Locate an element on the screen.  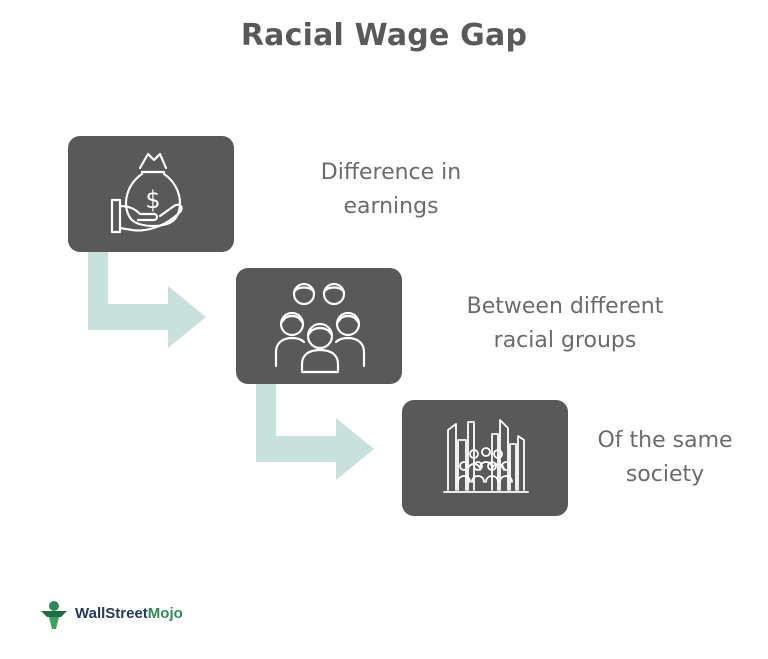
step-label-3: Of the same society is located at coordinates (665, 457).